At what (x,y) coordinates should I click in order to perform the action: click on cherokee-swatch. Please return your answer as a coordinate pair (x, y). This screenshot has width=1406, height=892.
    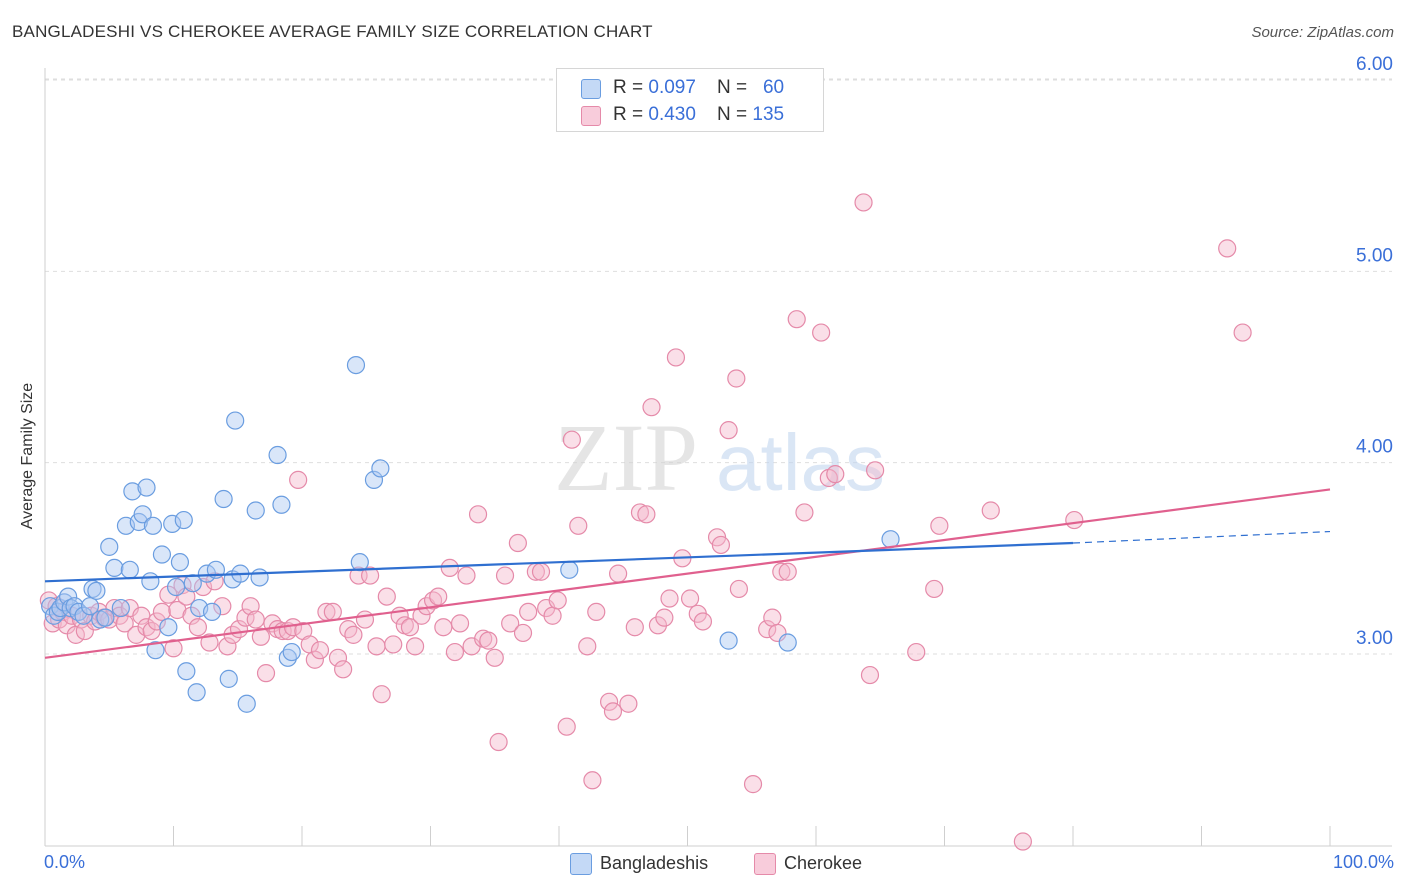
    Looking at the image, I should click on (591, 116).